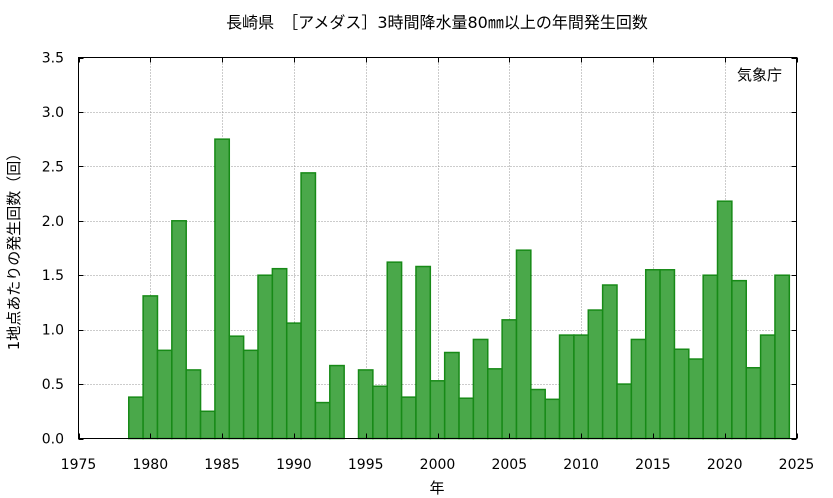 This screenshot has width=833, height=498. What do you see at coordinates (79, 465) in the screenshot?
I see `x-tick-label: 1975` at bounding box center [79, 465].